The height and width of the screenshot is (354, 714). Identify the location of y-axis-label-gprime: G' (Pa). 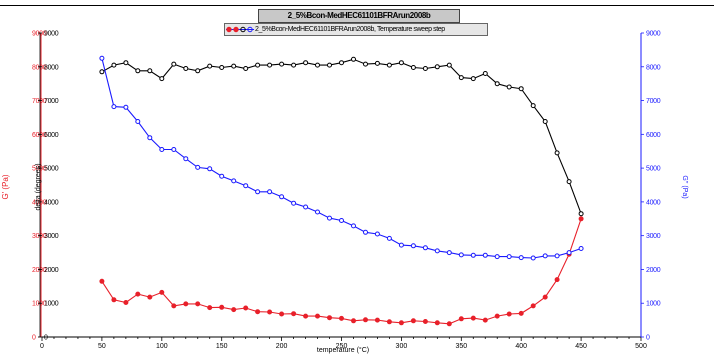
(5, 186).